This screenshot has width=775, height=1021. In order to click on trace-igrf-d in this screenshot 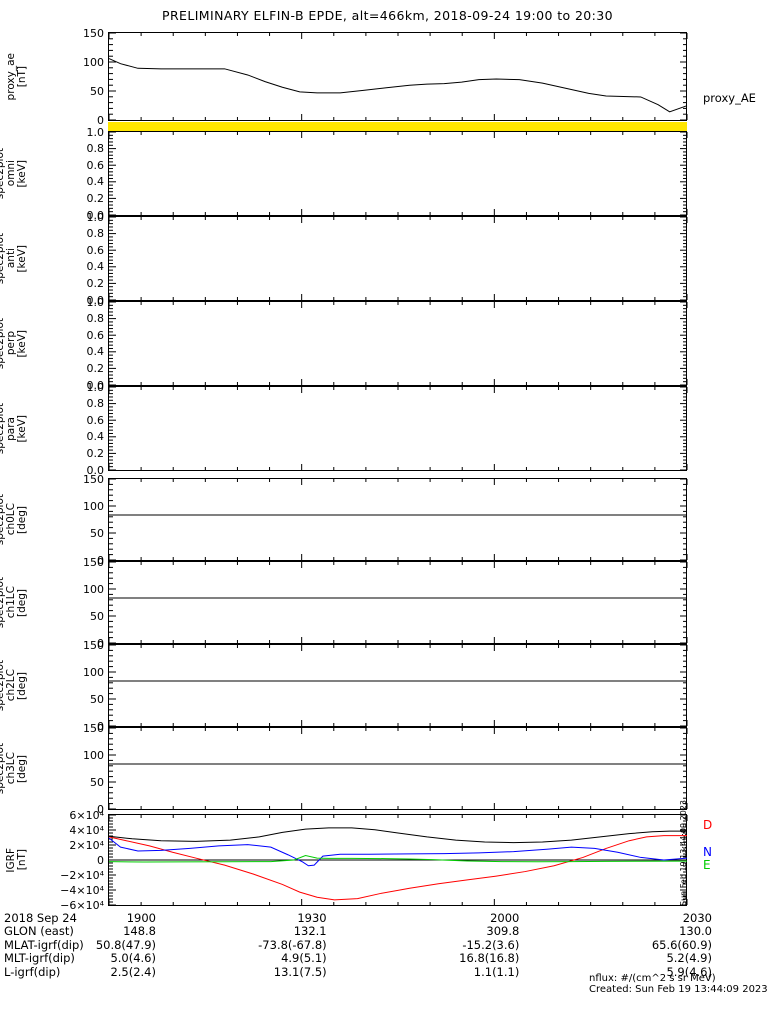, I will do `click(397, 868)`.